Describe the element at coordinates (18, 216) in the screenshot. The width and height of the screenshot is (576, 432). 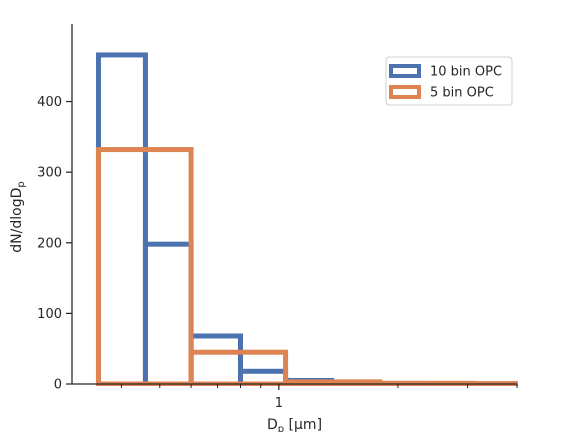
I see `y-axis-label: dN/dlogDp` at that location.